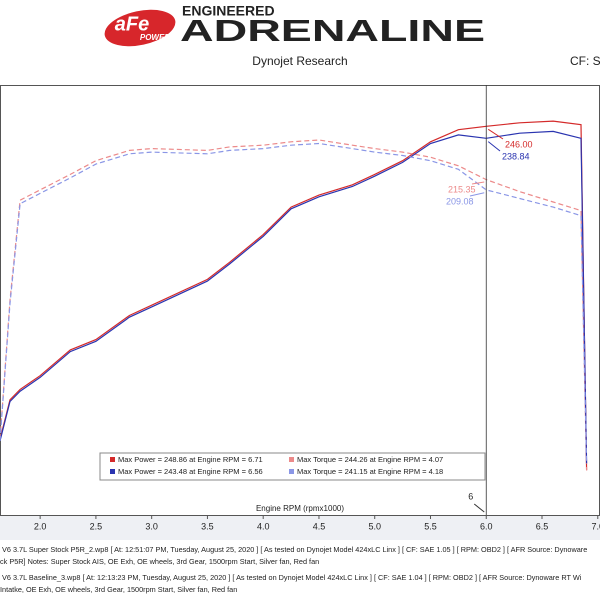 The width and height of the screenshot is (600, 600). What do you see at coordinates (370, 459) in the screenshot?
I see `legend-label: Max Torque = 244.26 at Engine RPM = 4.07` at bounding box center [370, 459].